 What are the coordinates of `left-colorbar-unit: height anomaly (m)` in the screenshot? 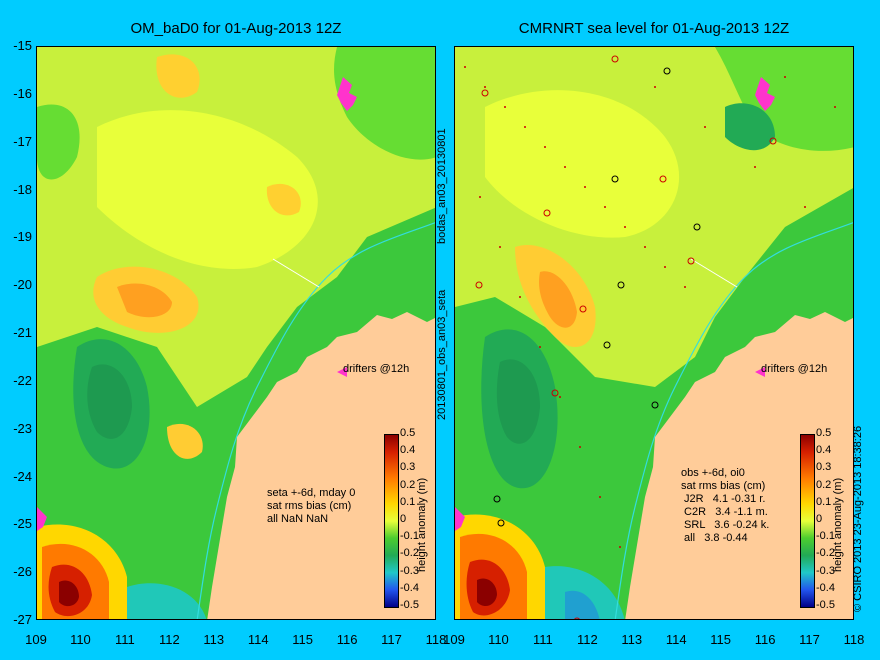 It's located at (422, 524).